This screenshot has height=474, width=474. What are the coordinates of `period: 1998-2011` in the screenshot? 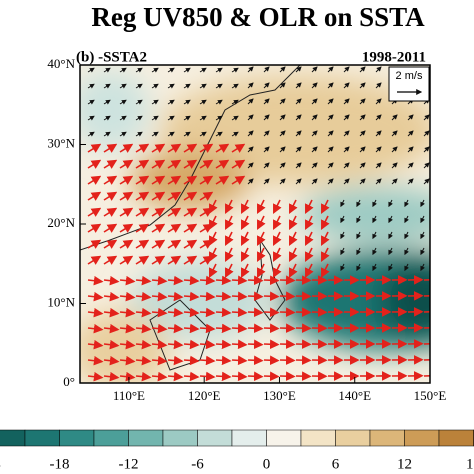 It's located at (394, 57).